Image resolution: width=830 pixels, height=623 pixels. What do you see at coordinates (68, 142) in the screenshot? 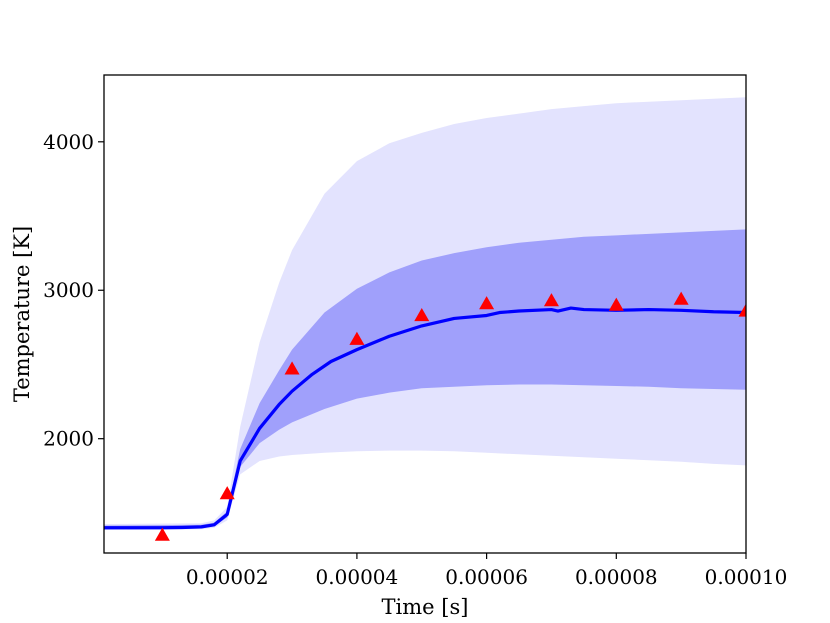
I see `y-tick-label: 4000` at bounding box center [68, 142].